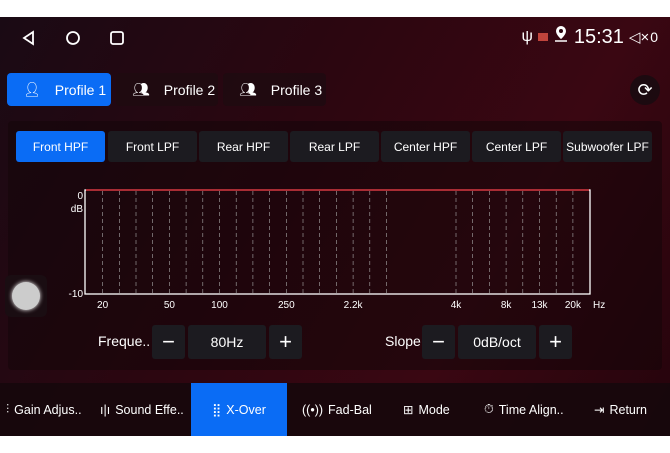 The height and width of the screenshot is (453, 670). I want to click on nav-return: ⇥ Return, so click(621, 410).